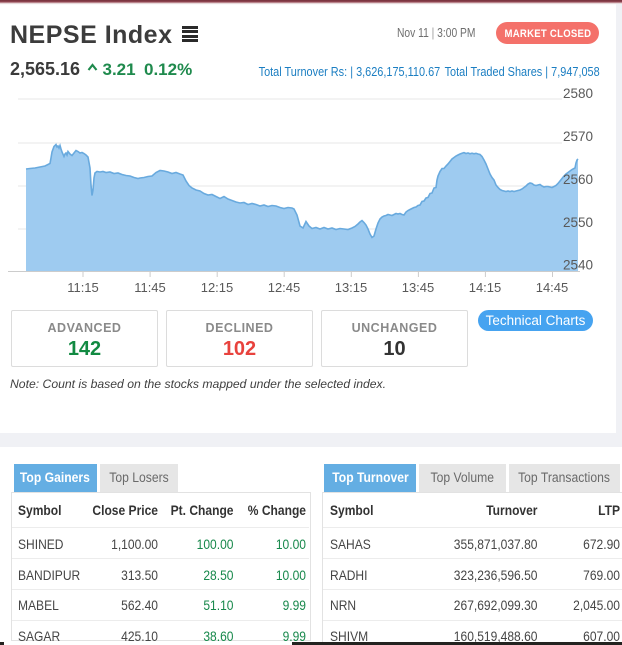 The height and width of the screenshot is (645, 622). I want to click on svg-text: 13:45, so click(418, 287).